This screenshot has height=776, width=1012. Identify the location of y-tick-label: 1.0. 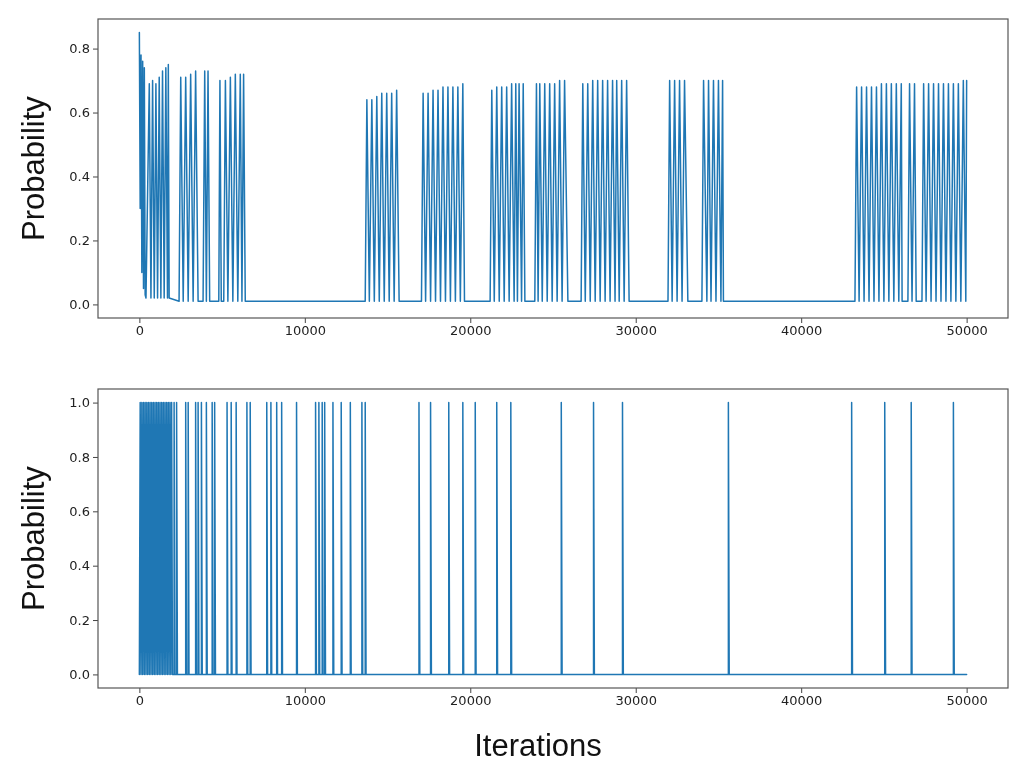
(79, 403).